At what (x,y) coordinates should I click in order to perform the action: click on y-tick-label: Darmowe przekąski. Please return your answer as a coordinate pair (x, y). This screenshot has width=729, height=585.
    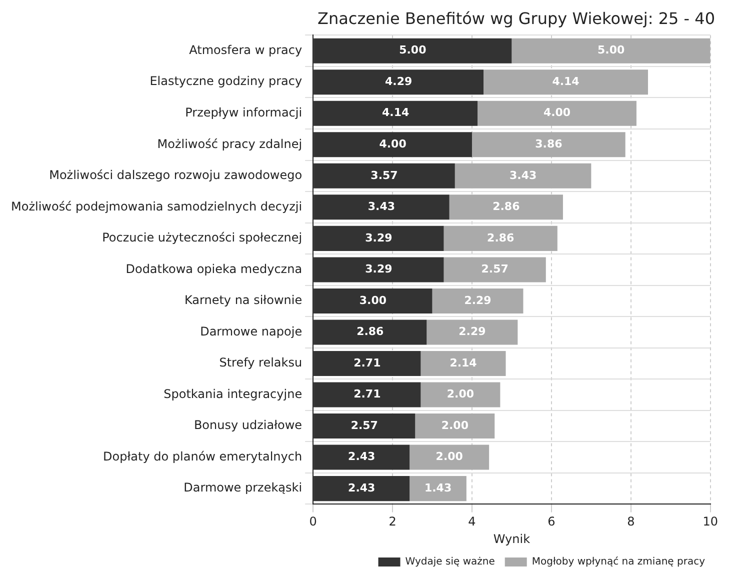
    Looking at the image, I should click on (243, 487).